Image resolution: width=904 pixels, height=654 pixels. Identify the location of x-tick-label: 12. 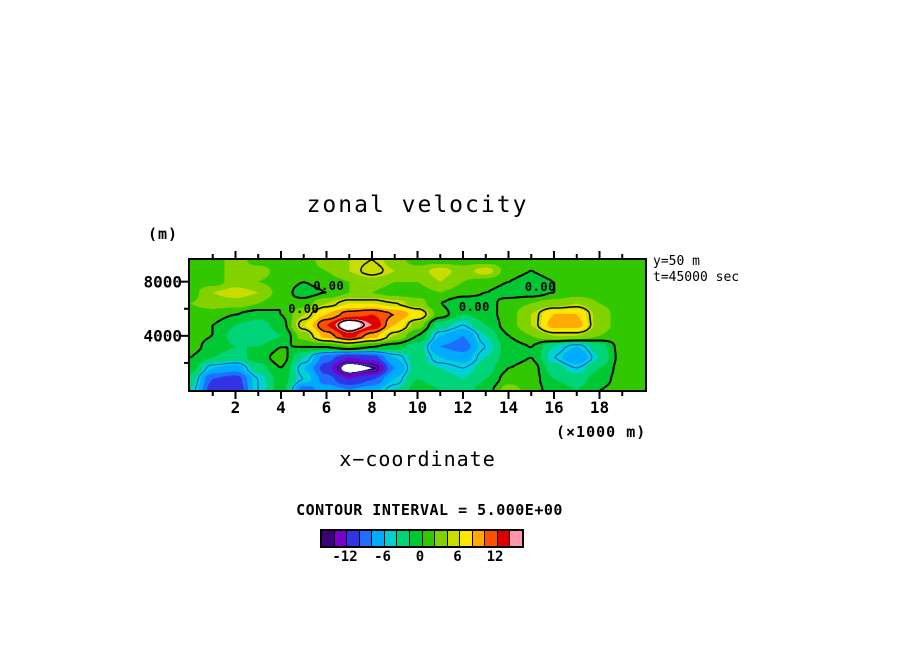
(463, 407).